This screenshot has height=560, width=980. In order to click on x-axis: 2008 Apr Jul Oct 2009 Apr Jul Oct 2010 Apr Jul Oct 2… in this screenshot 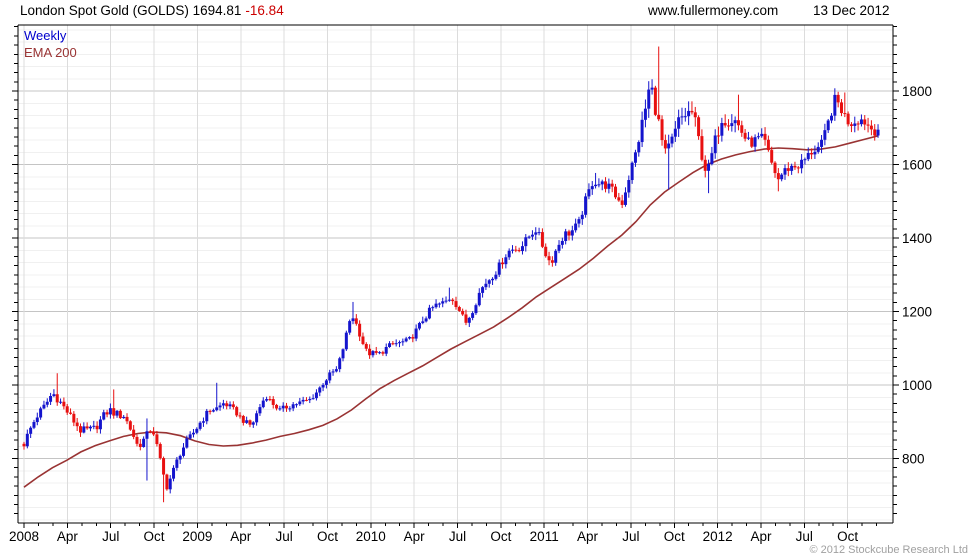, I will do `click(443, 533)`.